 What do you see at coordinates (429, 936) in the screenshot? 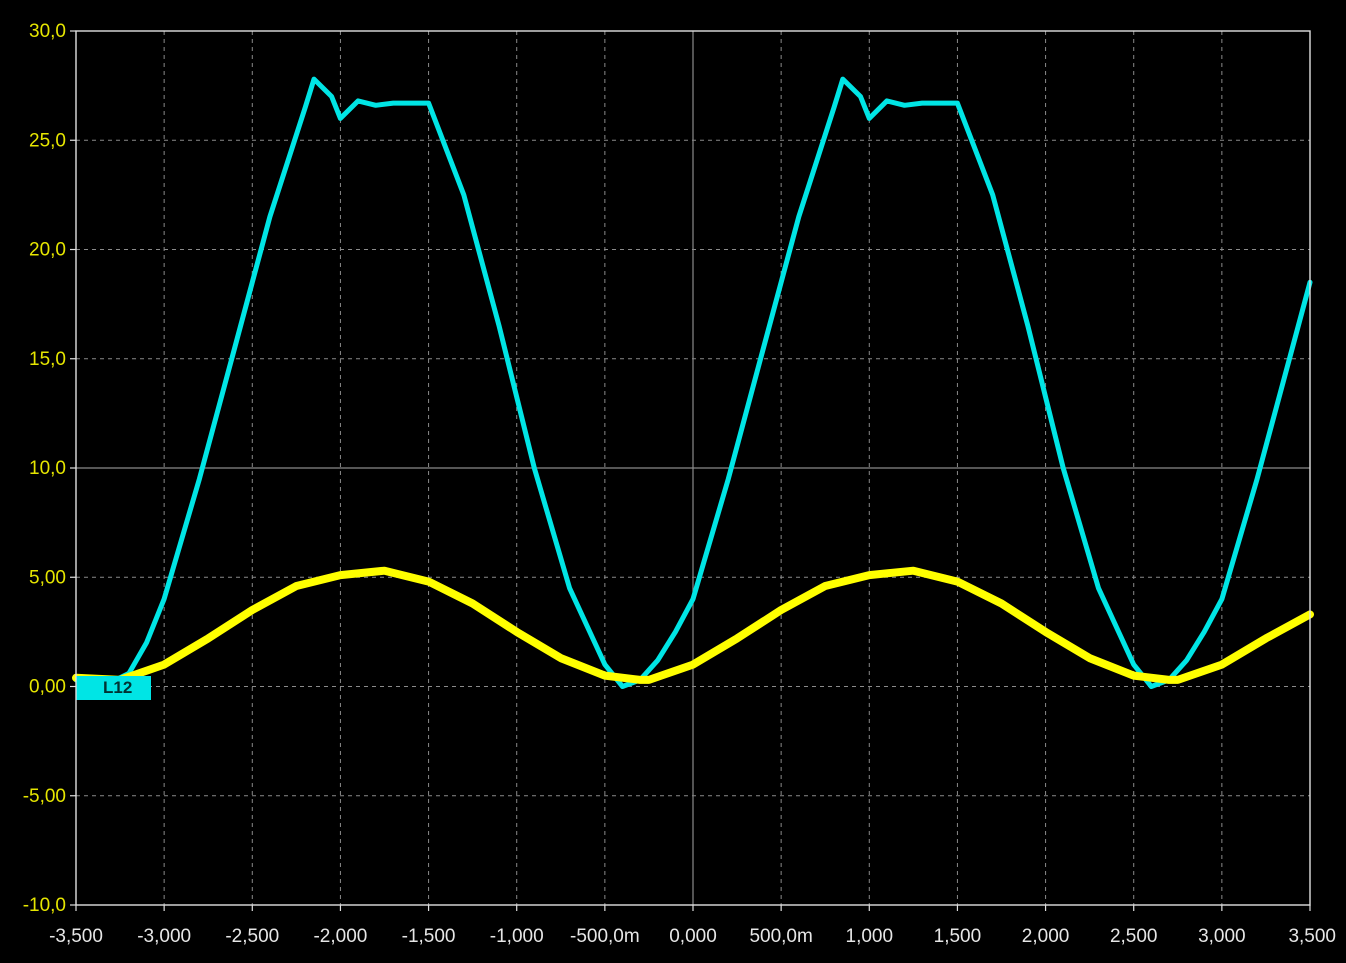
I see `x-tick-label: -1,500` at bounding box center [429, 936].